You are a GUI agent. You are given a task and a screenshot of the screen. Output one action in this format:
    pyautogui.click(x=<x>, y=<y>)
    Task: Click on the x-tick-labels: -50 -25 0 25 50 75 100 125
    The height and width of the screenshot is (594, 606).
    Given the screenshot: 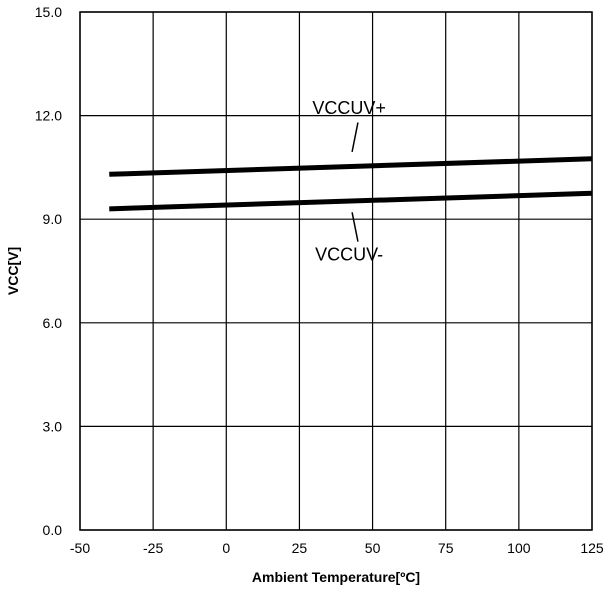 What is the action you would take?
    pyautogui.click(x=337, y=548)
    